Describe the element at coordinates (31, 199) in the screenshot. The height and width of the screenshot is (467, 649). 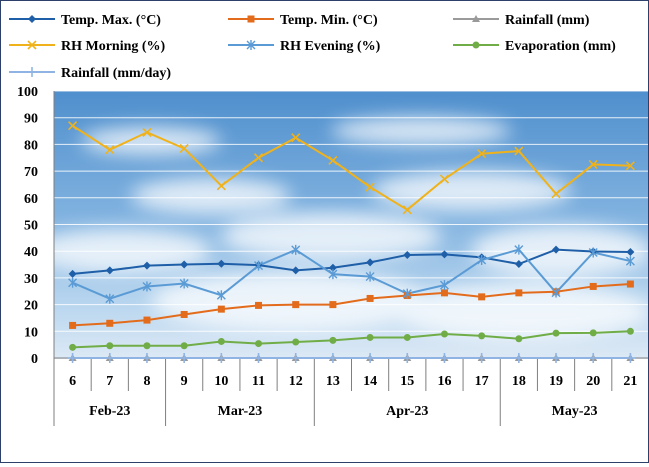
I see `y-tick-label: 60` at that location.